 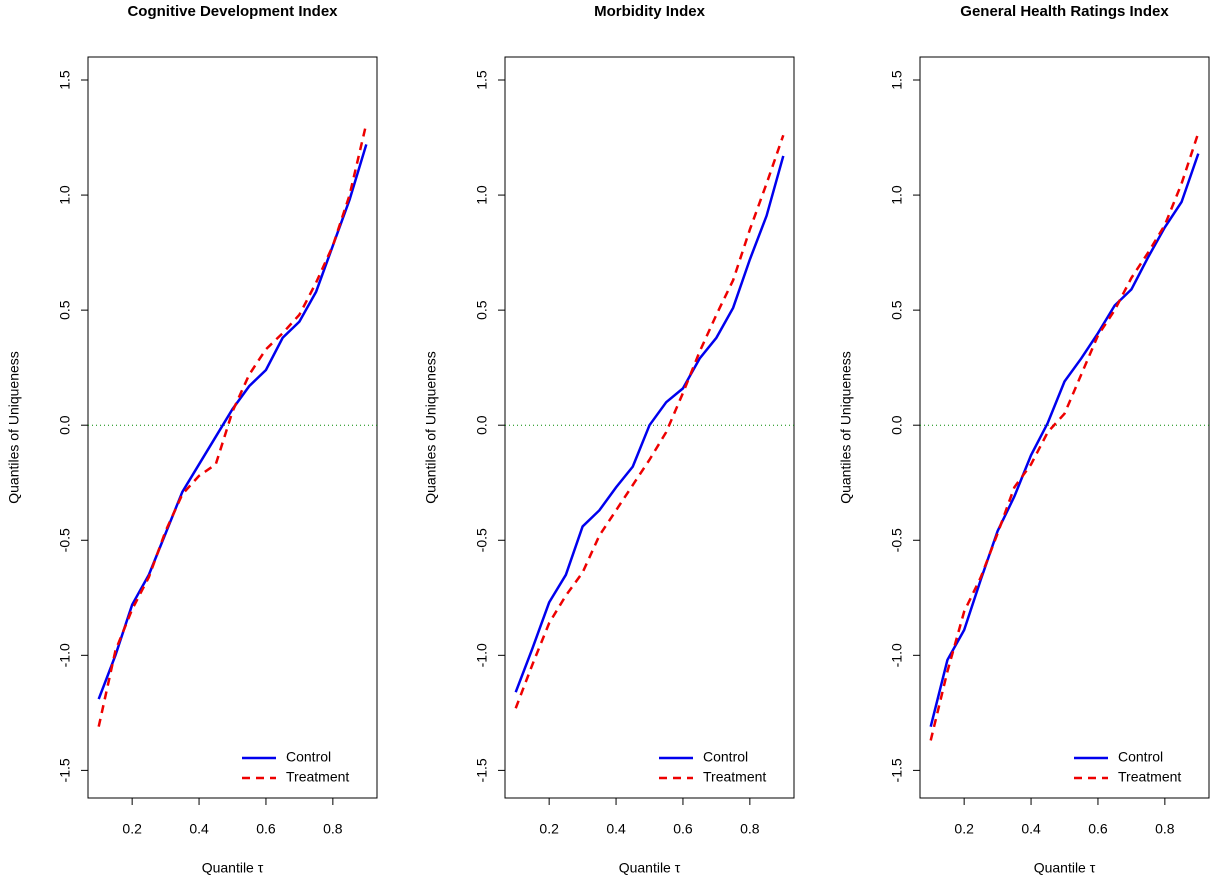 What do you see at coordinates (649, 11) in the screenshot?
I see `panel-title: Morbidity Index` at bounding box center [649, 11].